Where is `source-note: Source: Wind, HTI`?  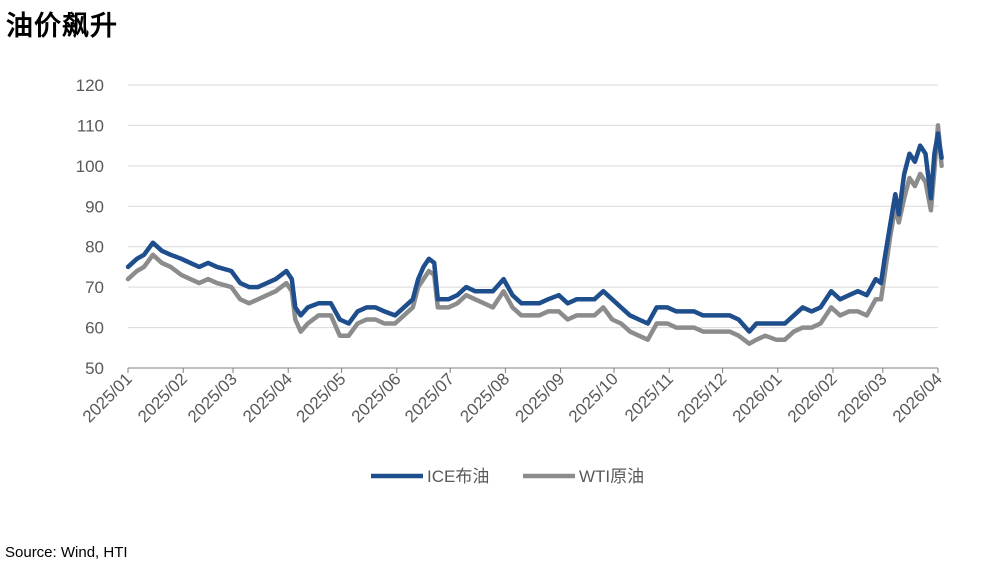
source-note: Source: Wind, HTI is located at coordinates (66, 552).